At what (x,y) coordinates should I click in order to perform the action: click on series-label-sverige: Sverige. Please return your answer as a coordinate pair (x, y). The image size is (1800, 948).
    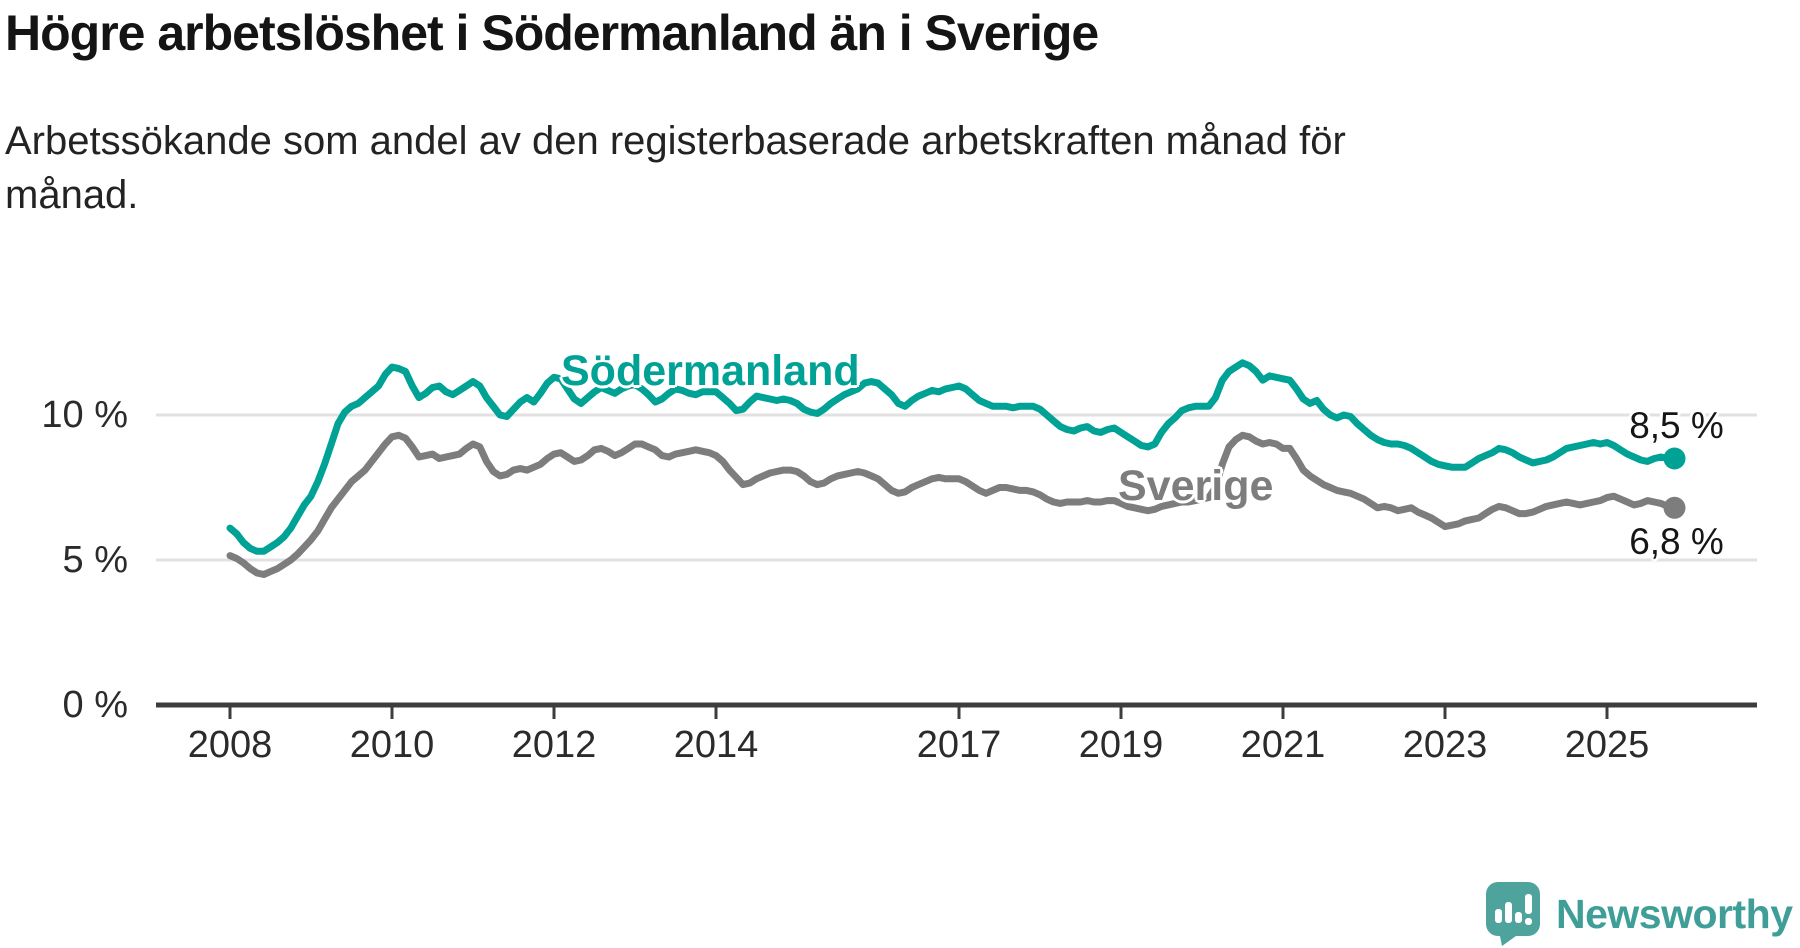
    Looking at the image, I should click on (1196, 486).